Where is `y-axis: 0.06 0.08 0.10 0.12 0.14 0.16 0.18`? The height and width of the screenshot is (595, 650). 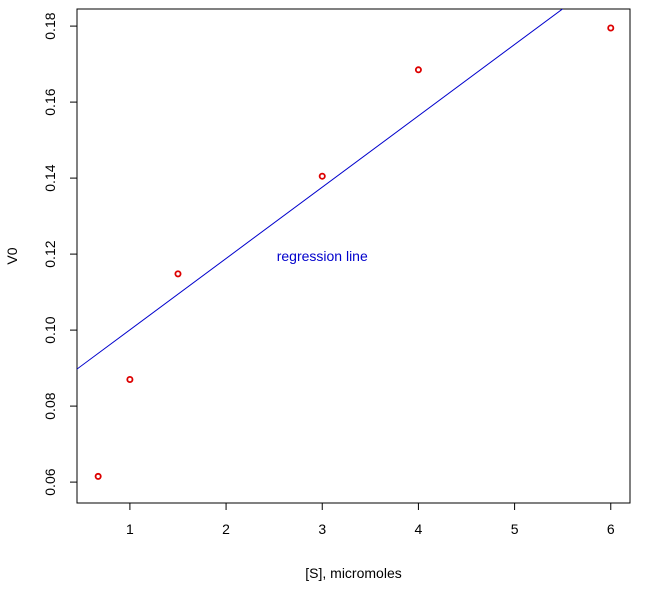 y-axis: 0.06 0.08 0.10 0.12 0.14 0.16 0.18 is located at coordinates (59, 254).